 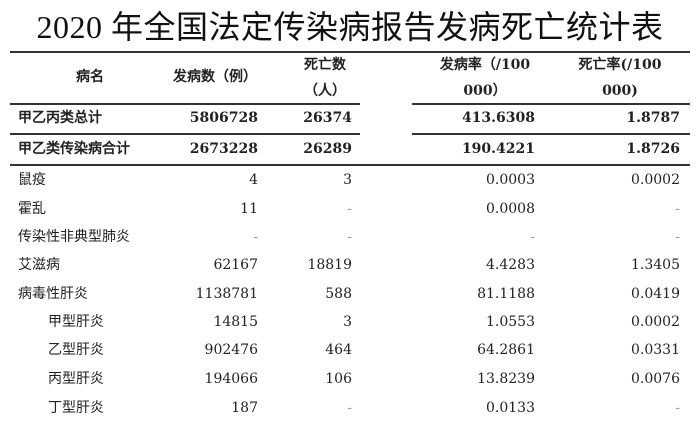 What do you see at coordinates (350, 27) in the screenshot?
I see `page-title: 2020 年全国法定传染病报告发病死亡统计表` at bounding box center [350, 27].